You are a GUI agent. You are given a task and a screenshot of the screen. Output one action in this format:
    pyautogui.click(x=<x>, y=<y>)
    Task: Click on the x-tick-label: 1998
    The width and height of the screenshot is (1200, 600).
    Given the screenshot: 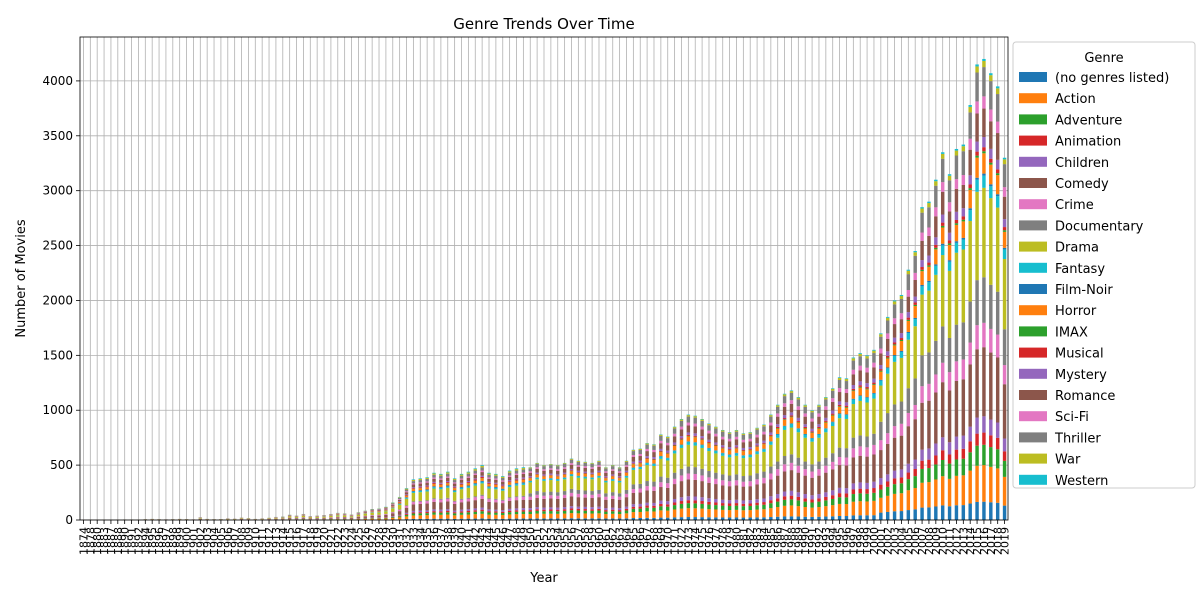 What is the action you would take?
    pyautogui.click(x=860, y=541)
    